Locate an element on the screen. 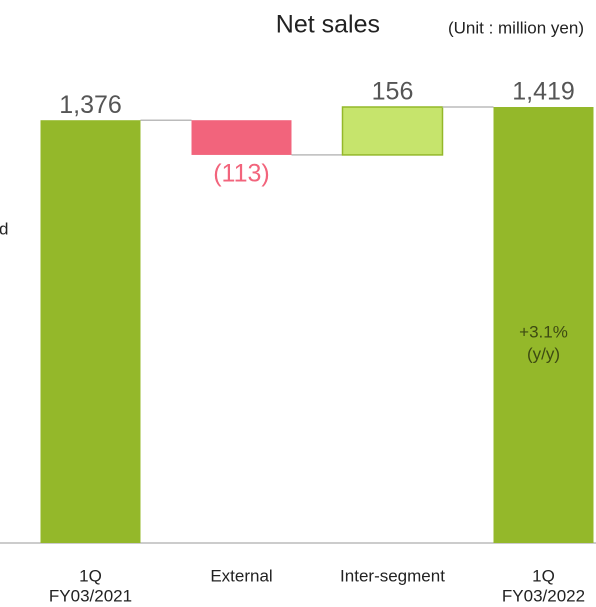 The width and height of the screenshot is (596, 607). annotation: (y/y) is located at coordinates (543, 353).